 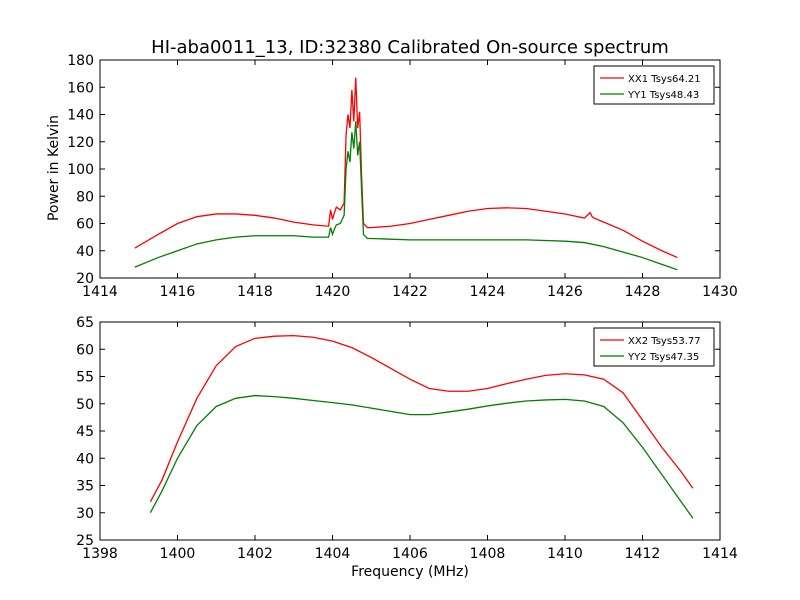 I want to click on y-tick-label: 30, so click(x=85, y=514).